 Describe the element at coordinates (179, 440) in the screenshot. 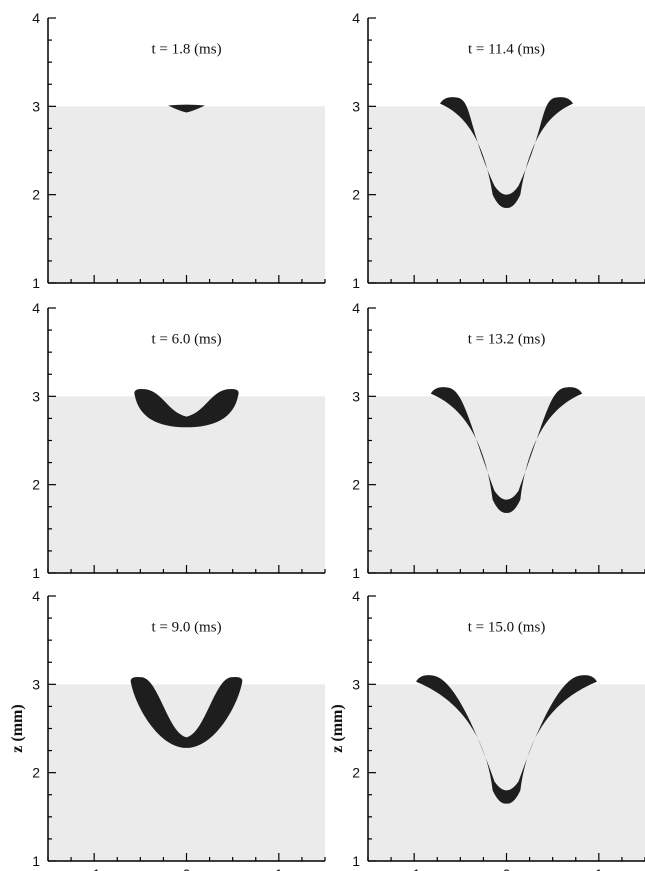

I see `panel: 1 2 3 4 t = 6.0 (ms)` at that location.